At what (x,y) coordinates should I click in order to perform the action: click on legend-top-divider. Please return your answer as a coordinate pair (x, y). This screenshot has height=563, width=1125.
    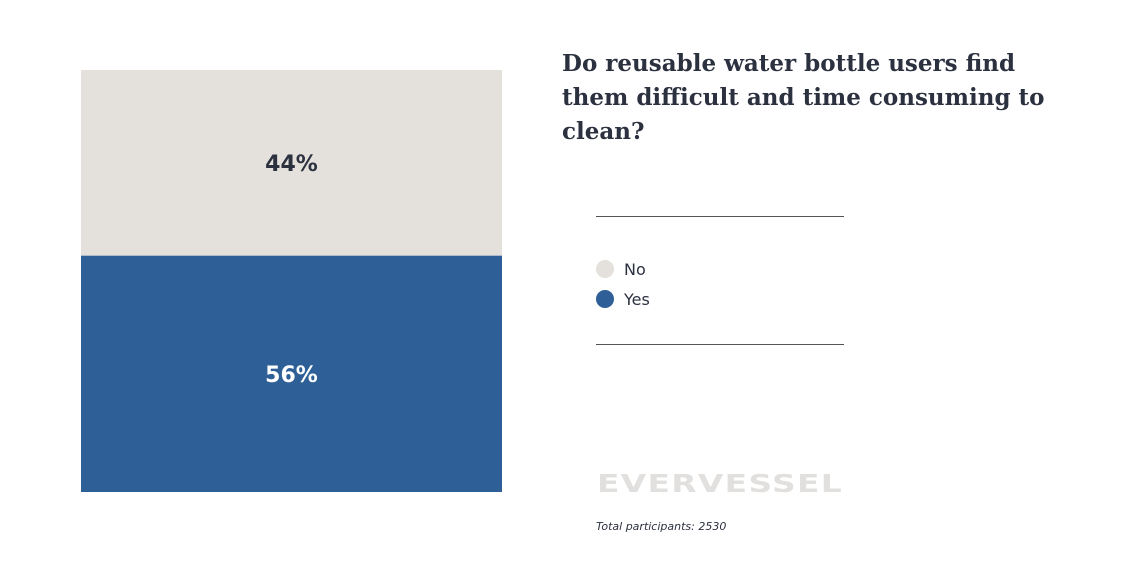
    Looking at the image, I should click on (720, 216).